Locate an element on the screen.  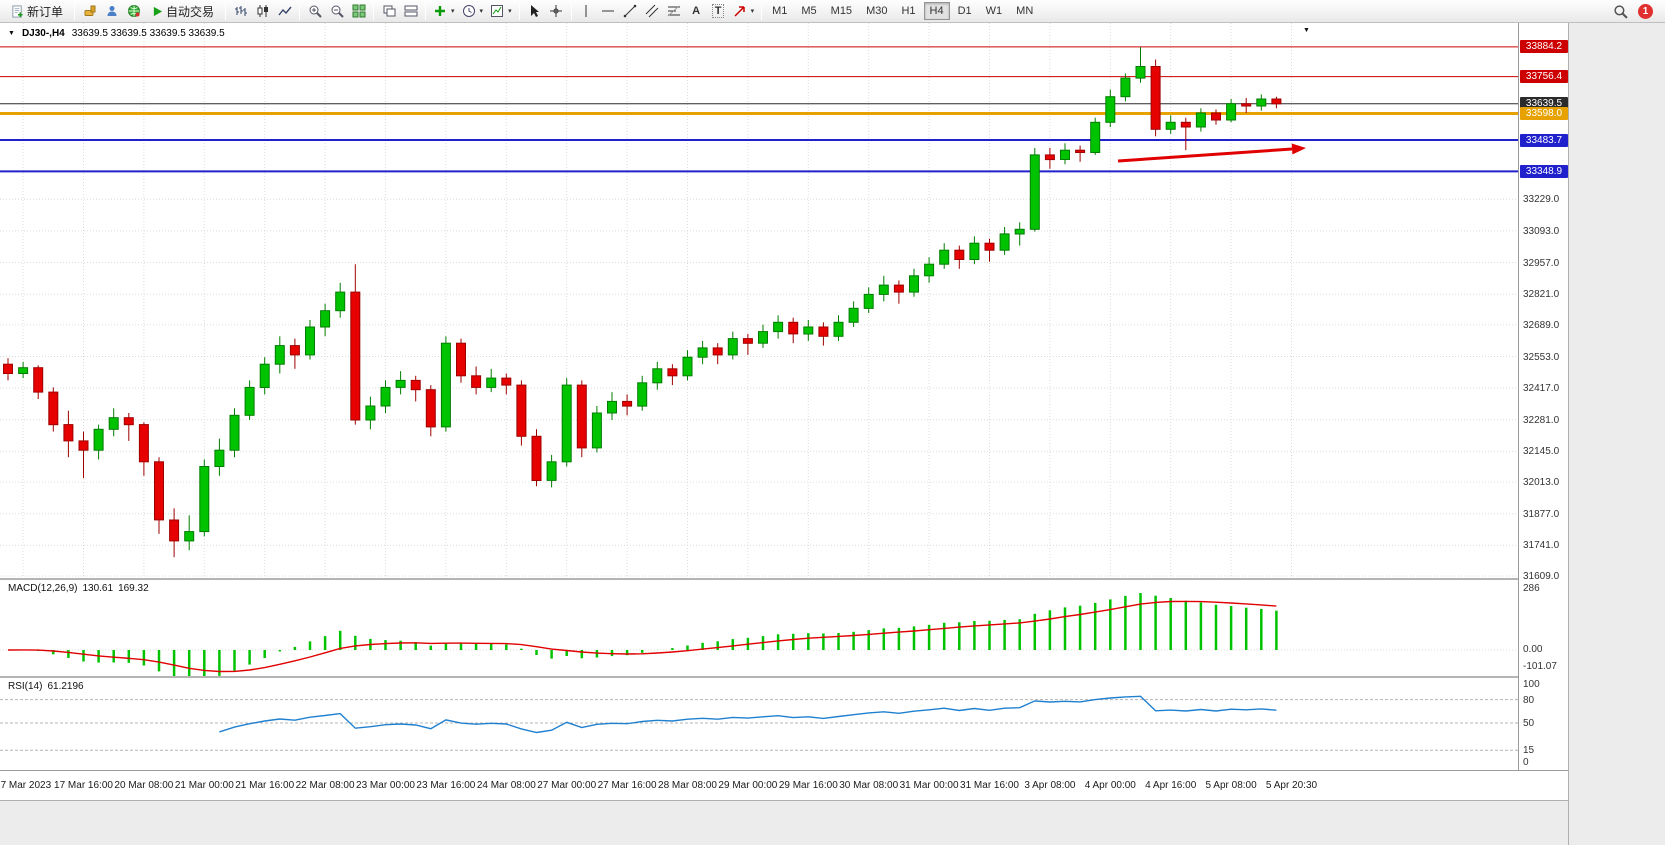
channel-button is located at coordinates (652, 11).